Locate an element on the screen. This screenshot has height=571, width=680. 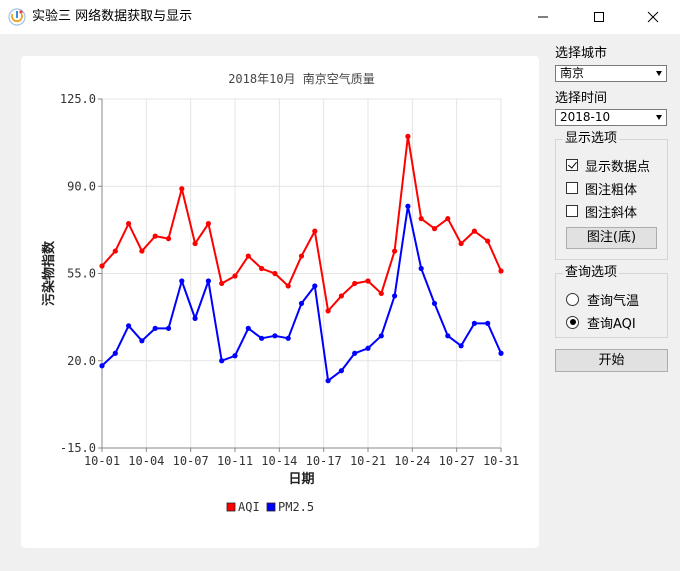
minimize-button is located at coordinates (543, 17).